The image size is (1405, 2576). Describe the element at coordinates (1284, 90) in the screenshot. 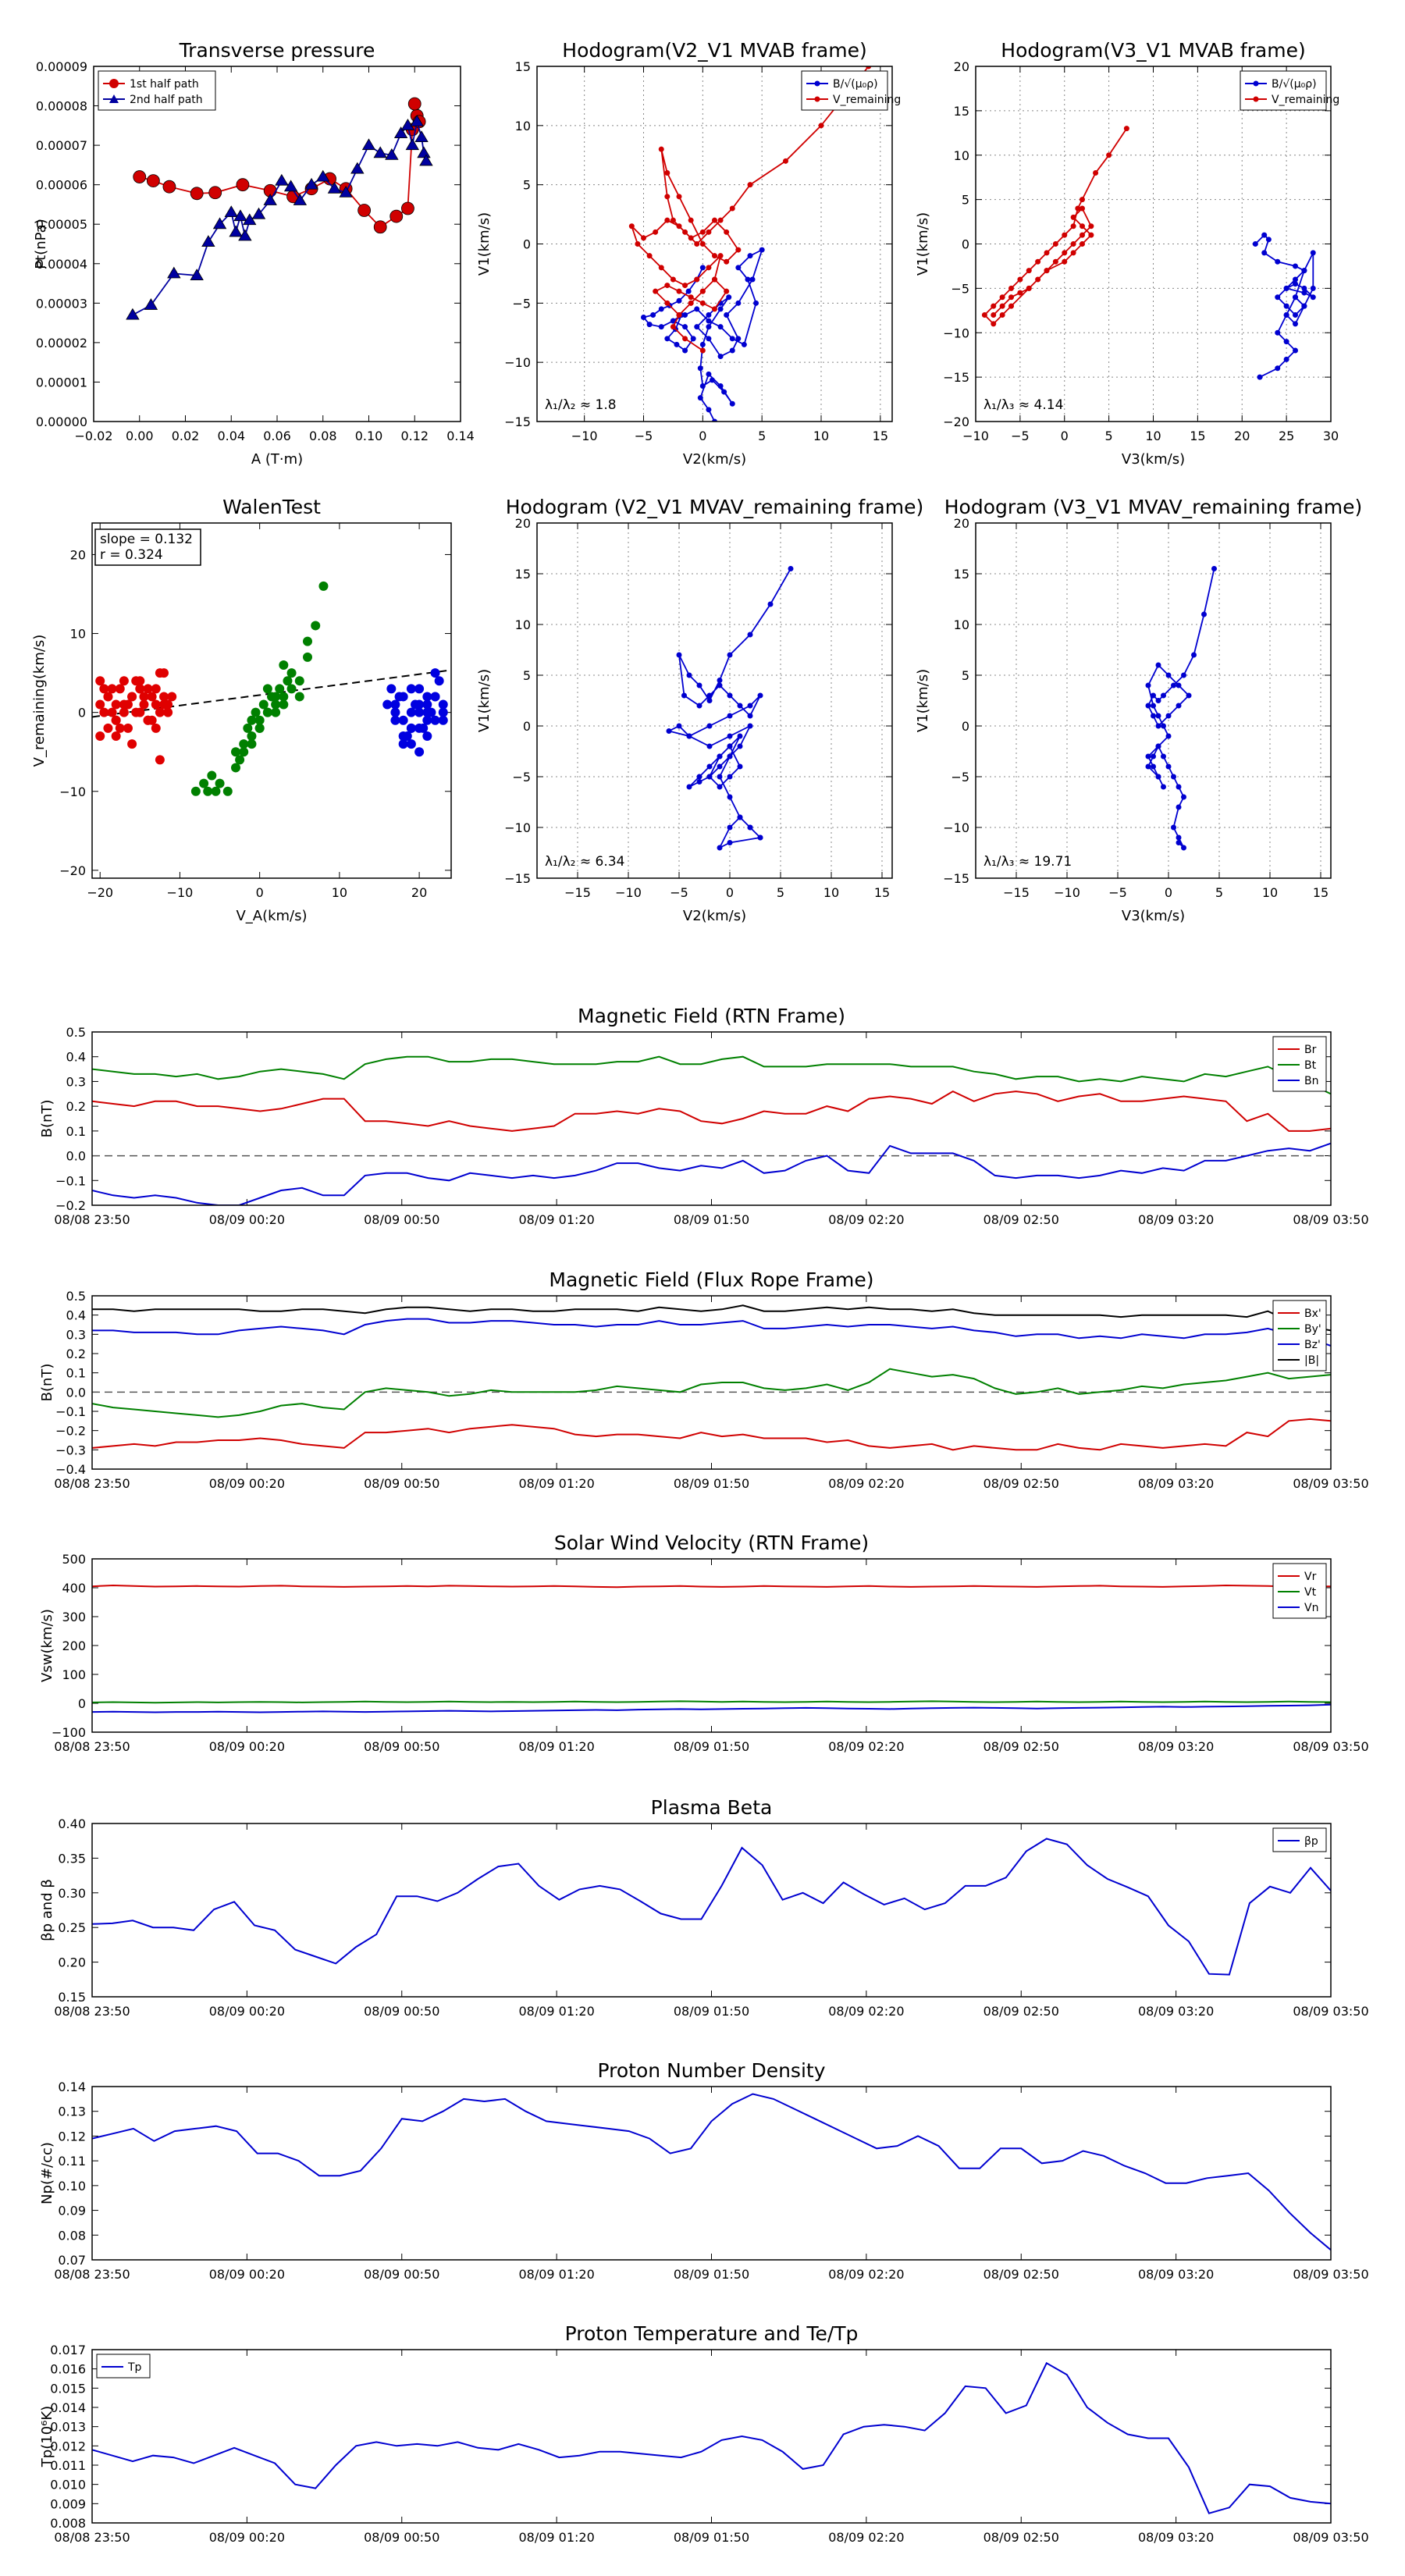

I see `legend-frame` at that location.